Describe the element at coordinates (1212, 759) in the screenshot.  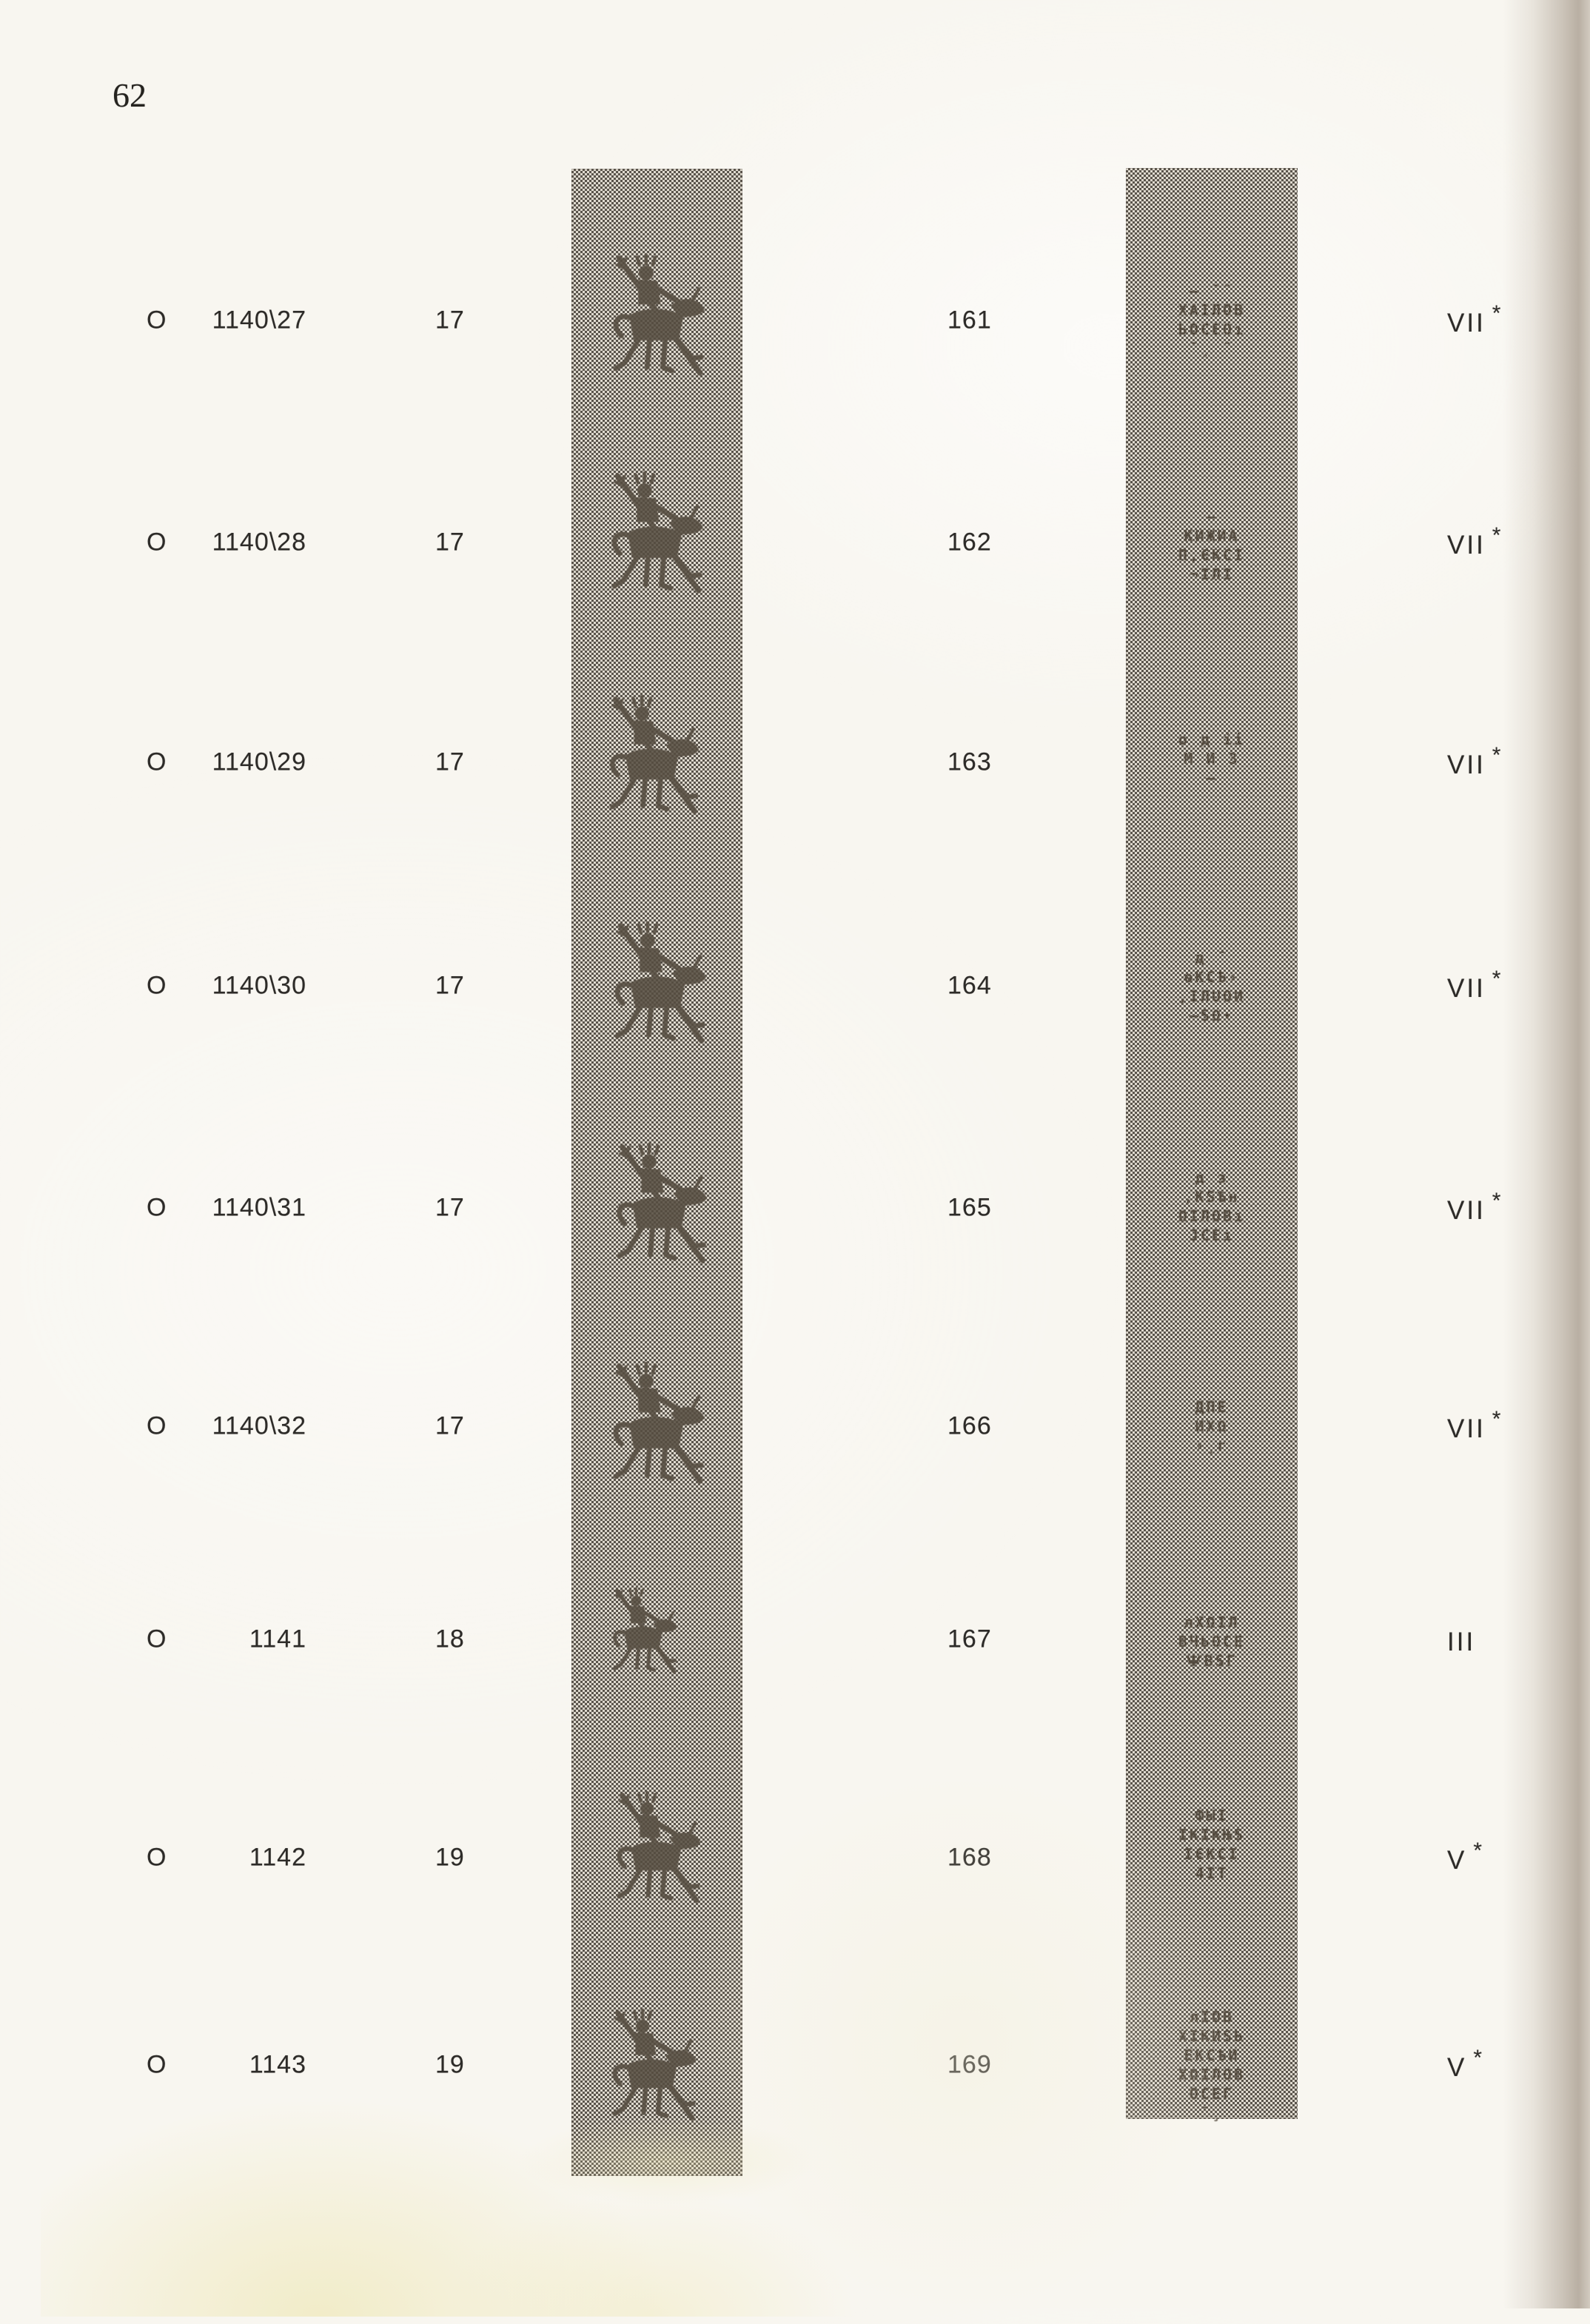
I see `reverse-legend: о д іі М И З –` at that location.